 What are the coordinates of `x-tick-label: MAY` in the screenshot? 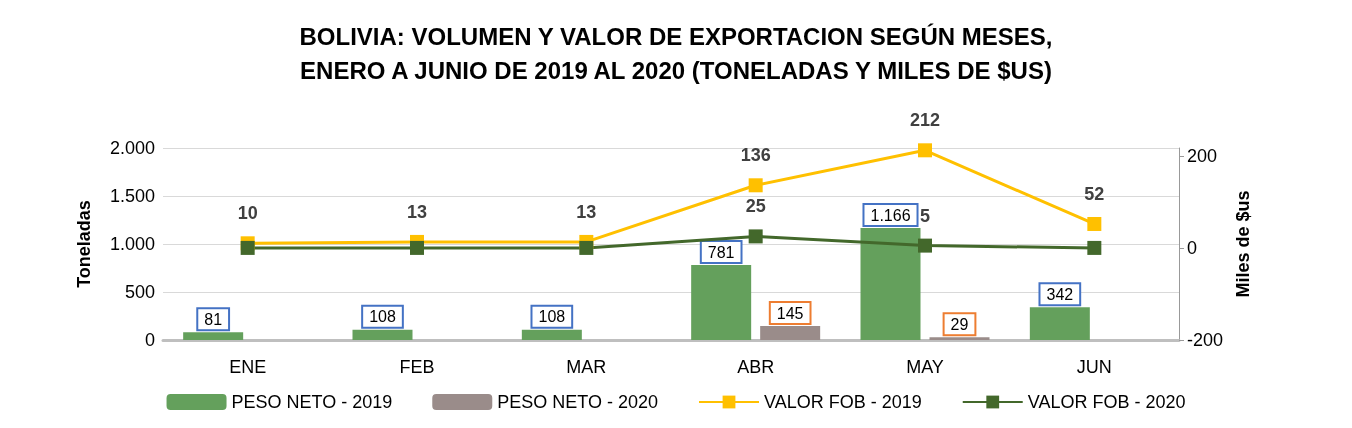 It's located at (925, 367).